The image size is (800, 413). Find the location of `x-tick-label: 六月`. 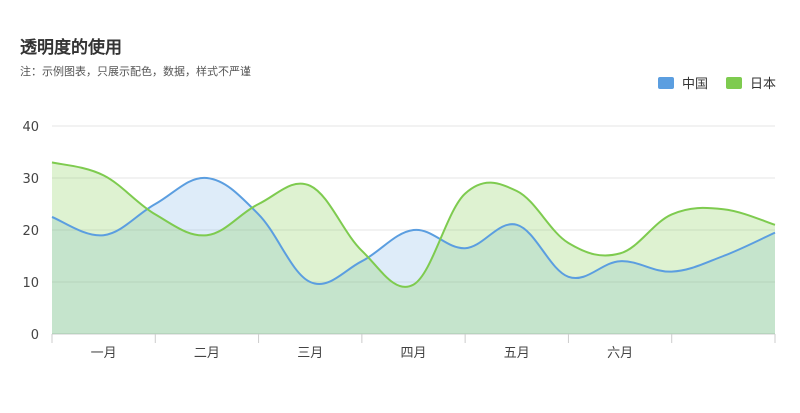

x-tick-label: 六月 is located at coordinates (620, 353).